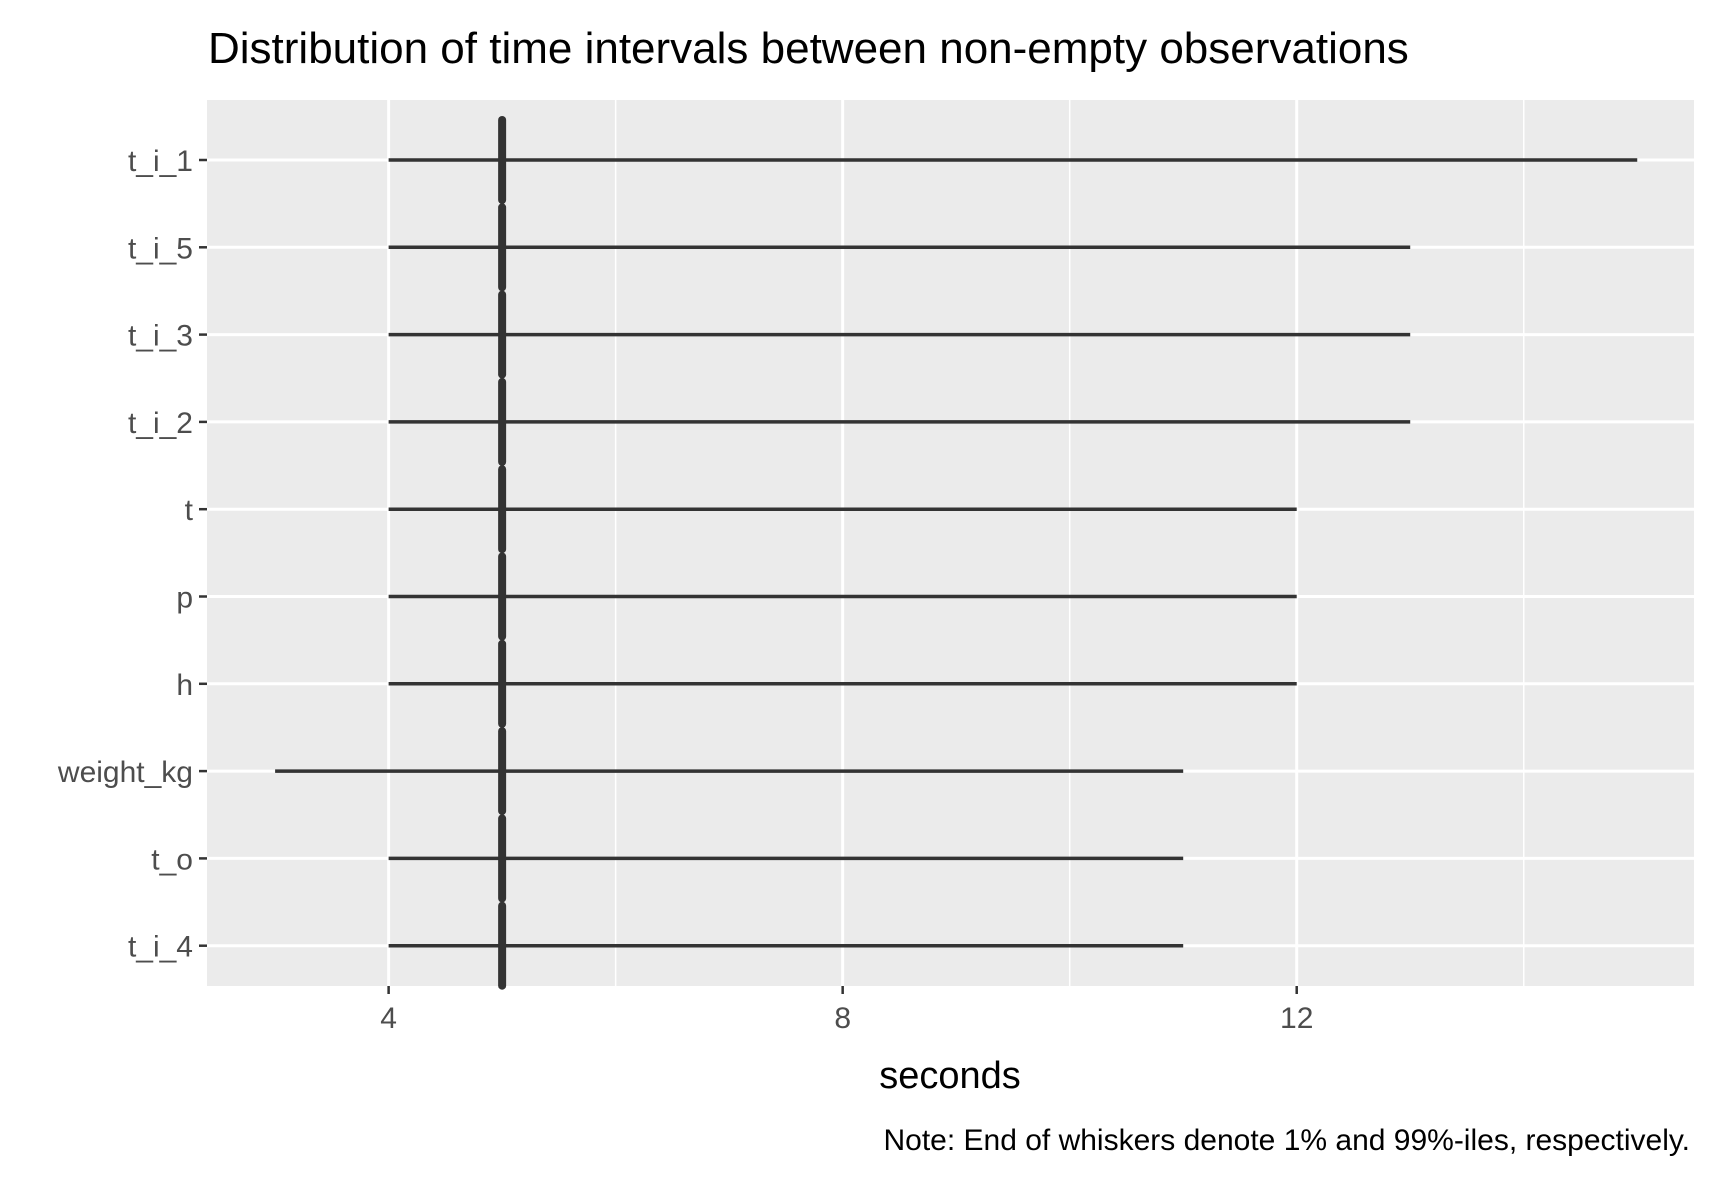  Describe the element at coordinates (160, 947) in the screenshot. I see `y-tick-label-9: t_i_4` at that location.